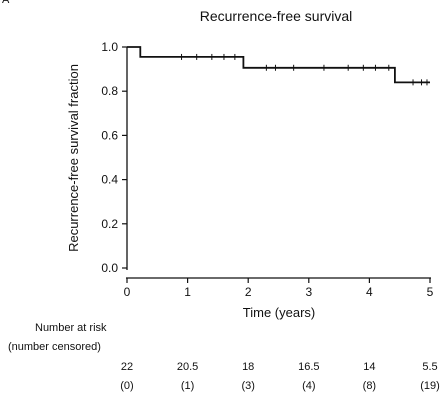 The height and width of the screenshot is (399, 442). I want to click on censored-value: (4), so click(309, 386).